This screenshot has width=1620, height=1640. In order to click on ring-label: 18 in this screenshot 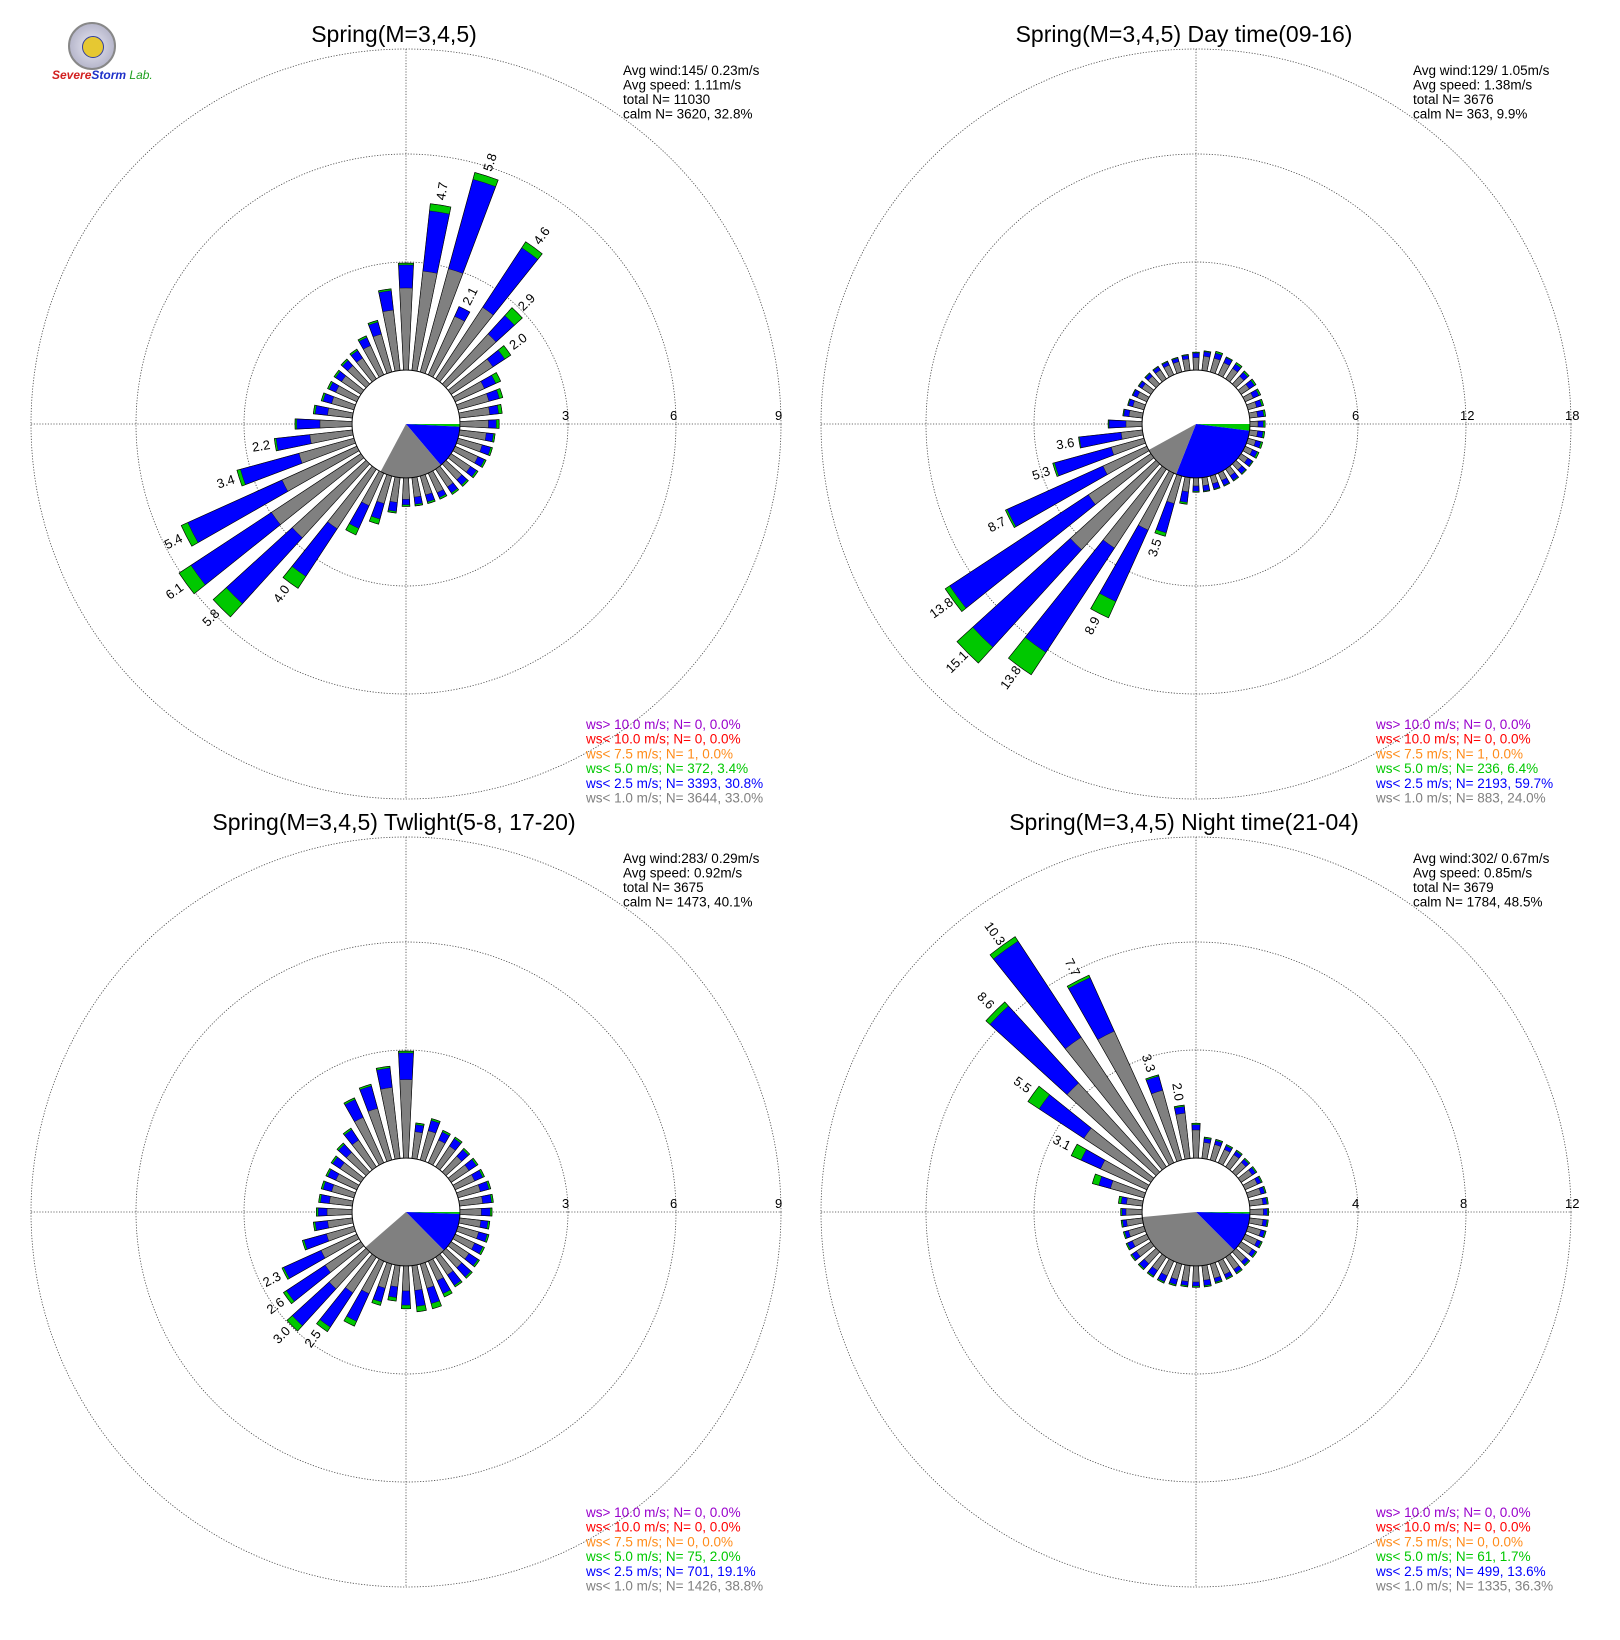, I will do `click(1572, 415)`.